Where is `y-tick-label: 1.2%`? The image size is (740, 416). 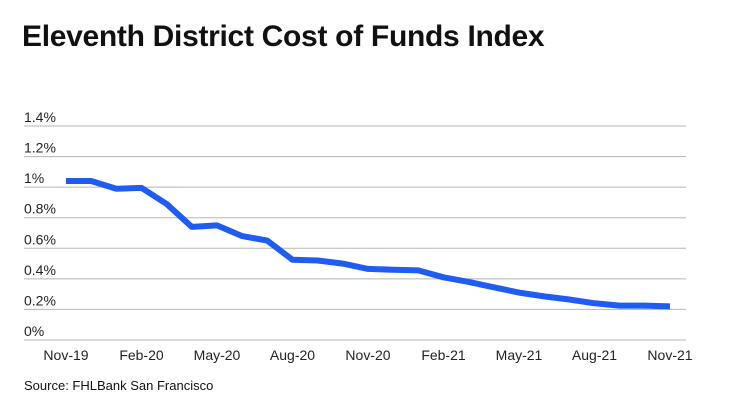
y-tick-label: 1.2% is located at coordinates (40, 148).